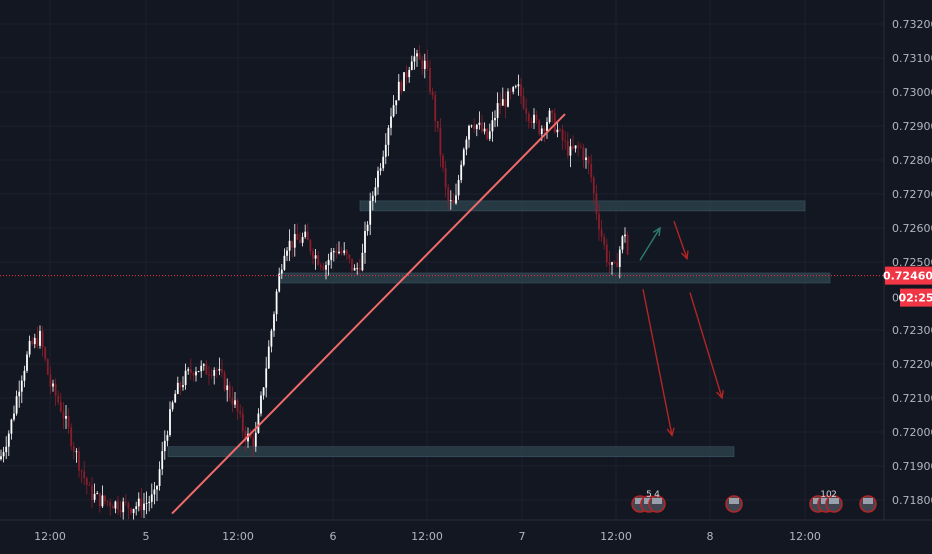 The height and width of the screenshot is (554, 932). I want to click on event-count: 5, so click(649, 495).